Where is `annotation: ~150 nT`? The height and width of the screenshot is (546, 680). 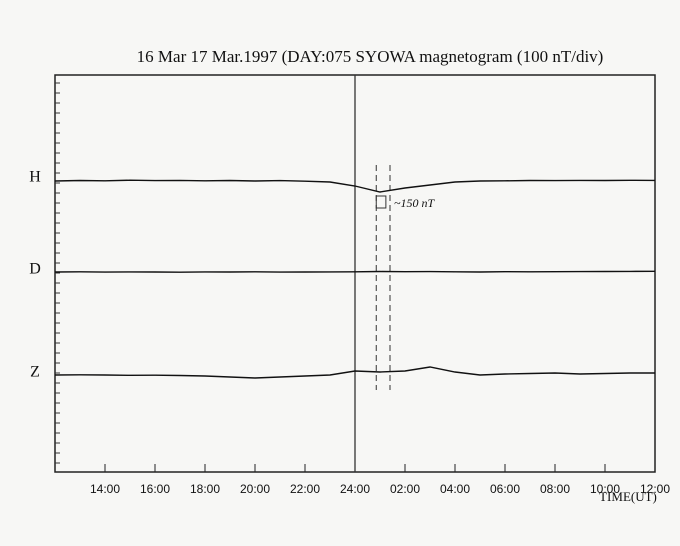 annotation: ~150 nT is located at coordinates (414, 203).